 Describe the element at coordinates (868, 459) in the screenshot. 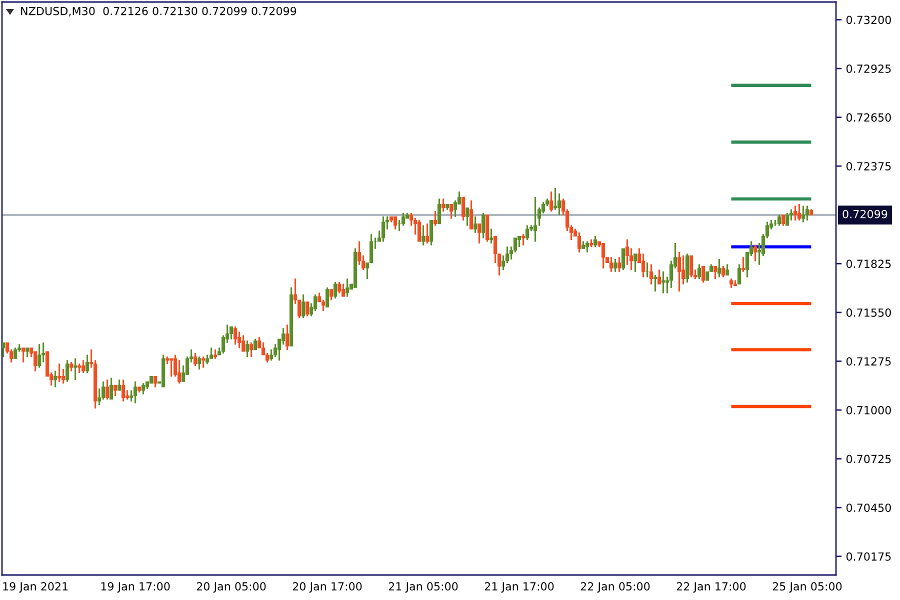

I see `y-tick-label: 0.70725` at that location.